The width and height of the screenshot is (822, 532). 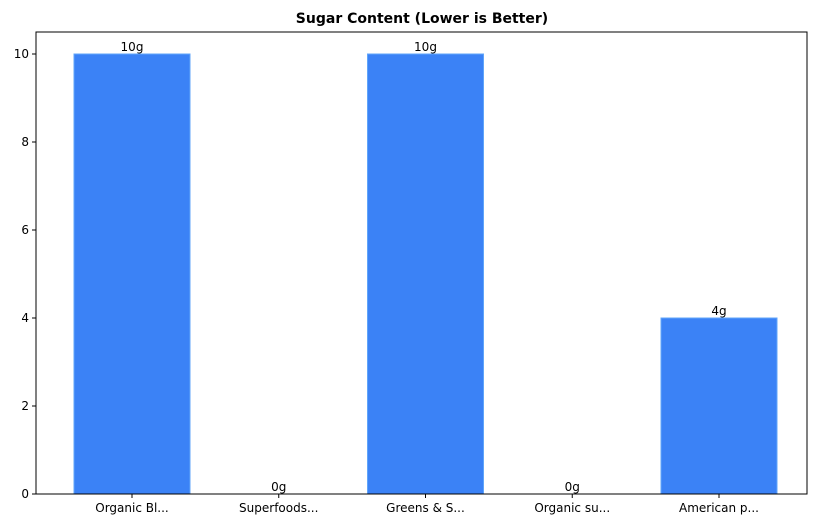 What do you see at coordinates (718, 311) in the screenshot?
I see `bar-value-label: 4g` at bounding box center [718, 311].